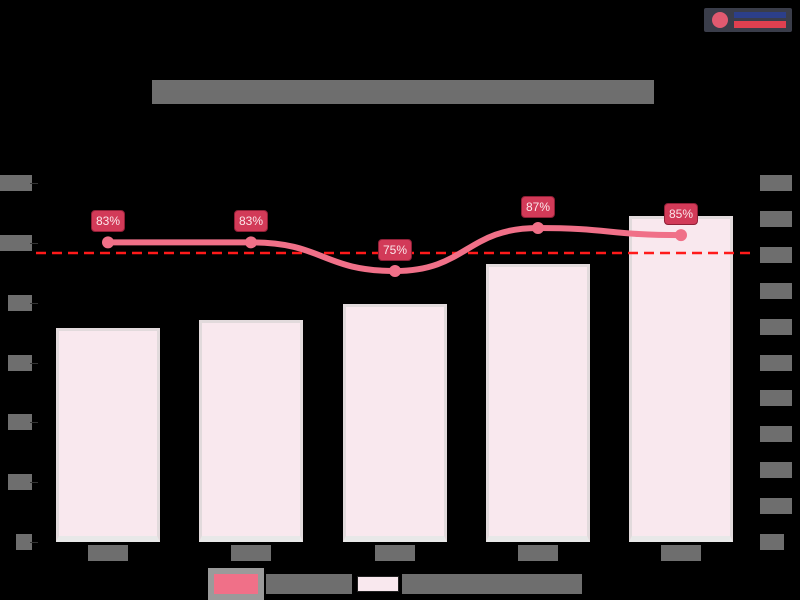 The width and height of the screenshot is (800, 600). What do you see at coordinates (309, 584) in the screenshot?
I see `legend-line-label` at bounding box center [309, 584].